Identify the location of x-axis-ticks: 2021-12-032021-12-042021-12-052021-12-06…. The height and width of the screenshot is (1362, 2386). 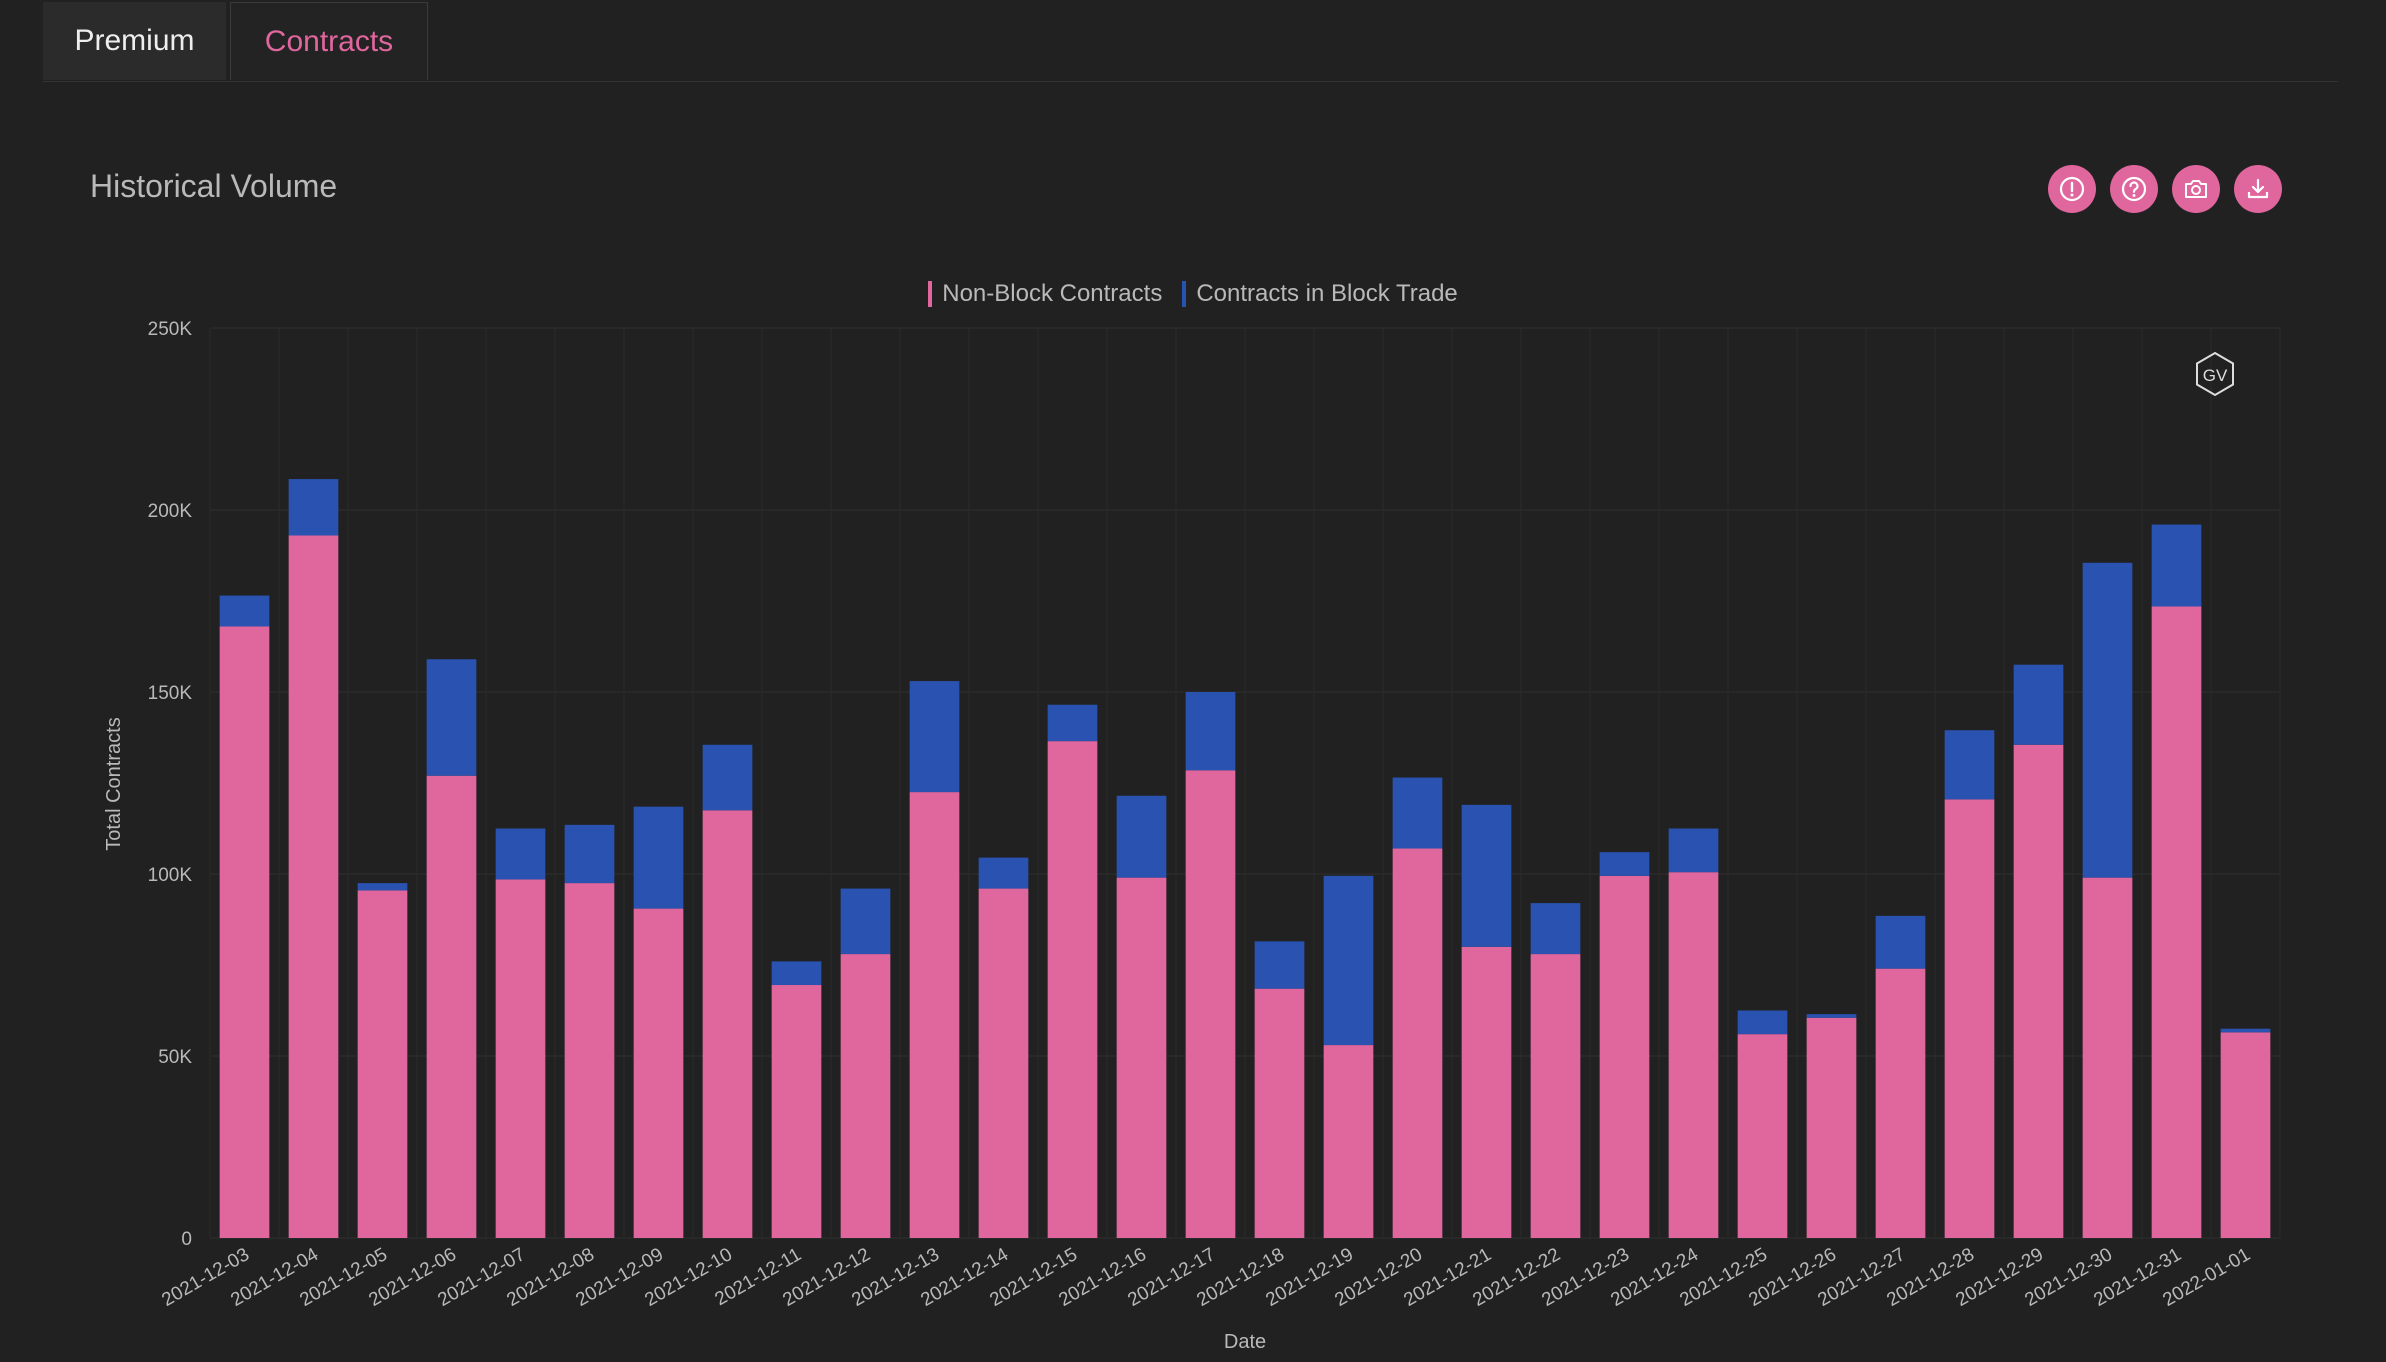
(1206, 1277).